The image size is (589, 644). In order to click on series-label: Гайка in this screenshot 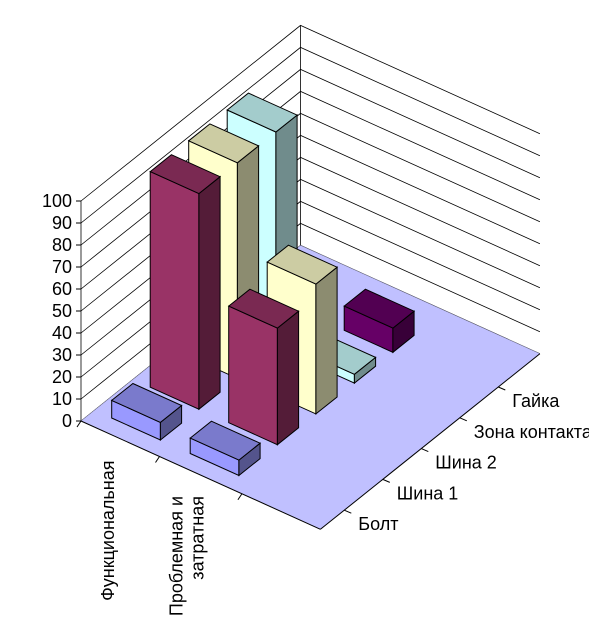, I will do `click(536, 401)`.